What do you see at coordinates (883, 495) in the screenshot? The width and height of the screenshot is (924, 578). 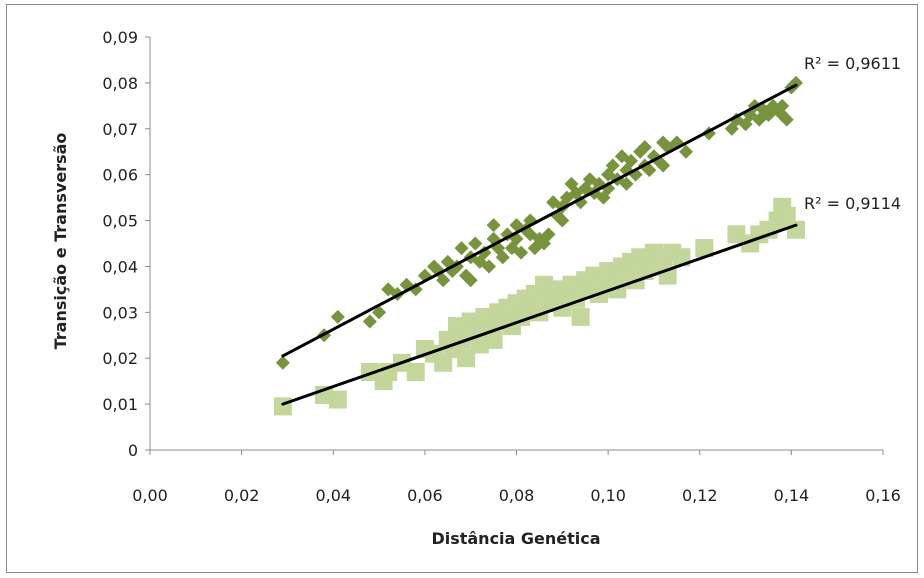 I see `x-tick-label: 0,16` at bounding box center [883, 495].